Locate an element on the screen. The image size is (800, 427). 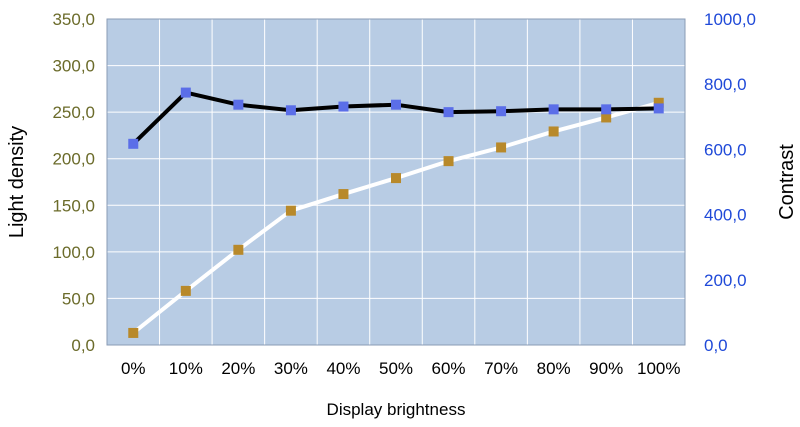
x-axis-ticks: 0% 10% 20% 30% 40% 50% 60% 70% 80% 90% 100% is located at coordinates (400, 368).